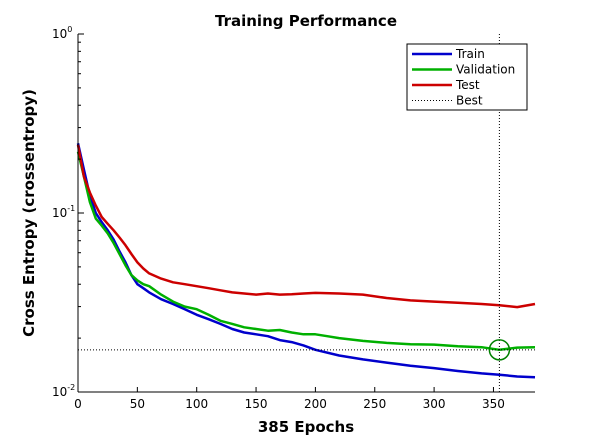  What do you see at coordinates (137, 404) in the screenshot?
I see `x-tick-label: 50` at bounding box center [137, 404].